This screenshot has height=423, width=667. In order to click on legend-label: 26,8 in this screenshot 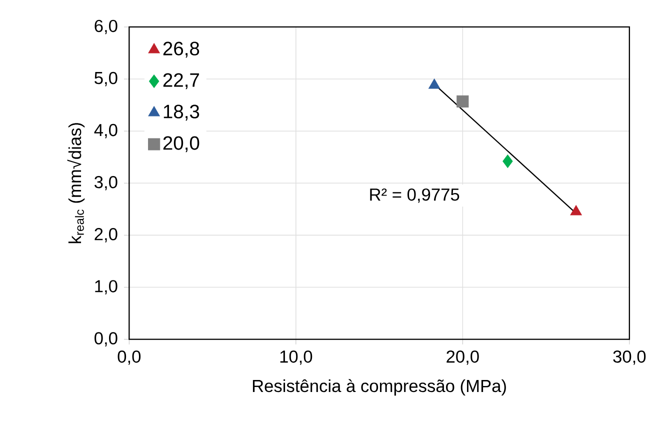, I will do `click(181, 50)`.